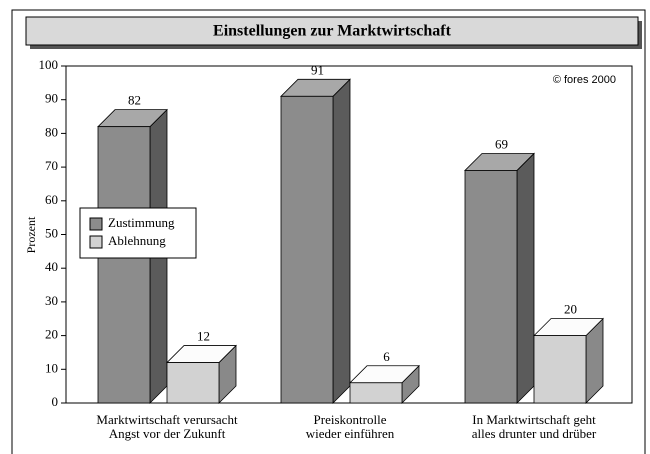  What do you see at coordinates (167, 419) in the screenshot?
I see `x-tick-label: Marktwirtschaft verursacht` at bounding box center [167, 419].